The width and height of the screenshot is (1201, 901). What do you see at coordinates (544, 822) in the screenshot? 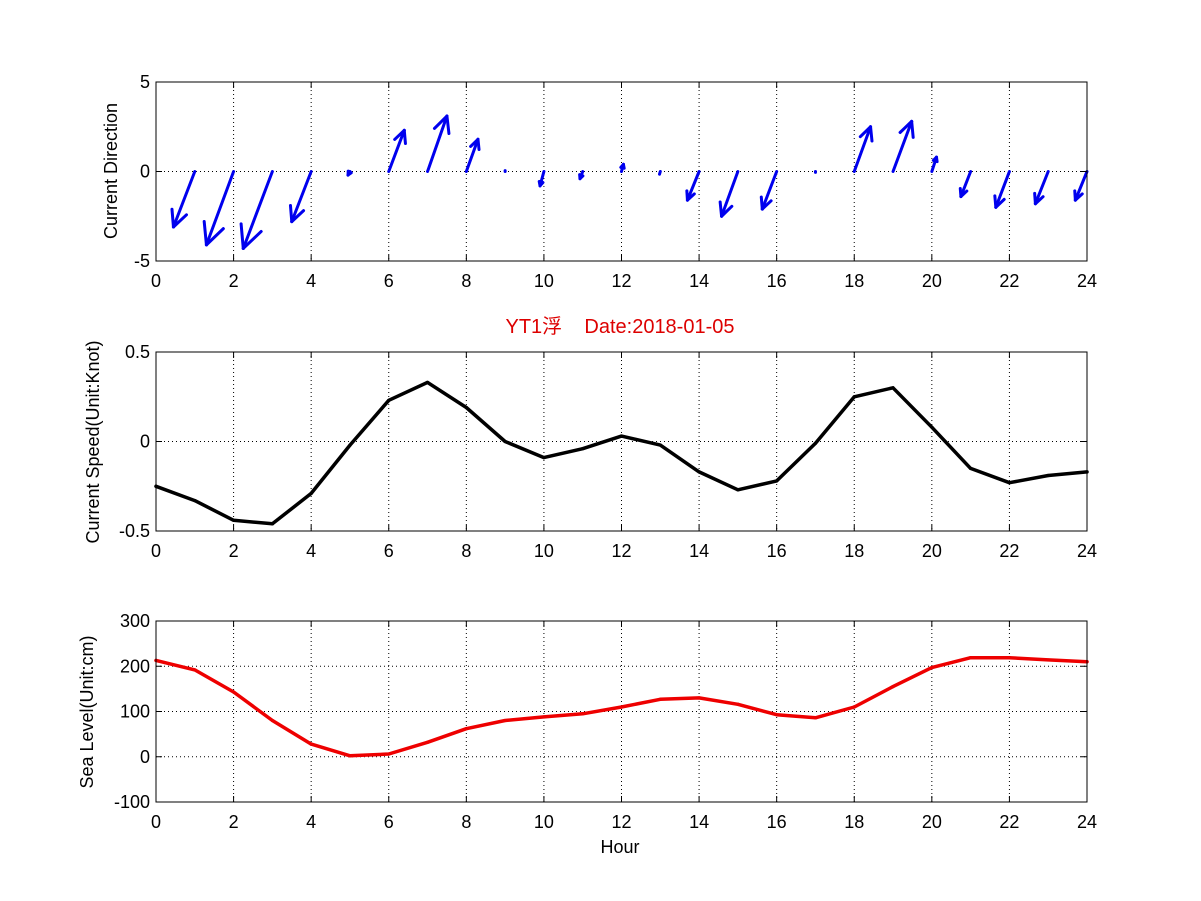
I see `sea-level-xtick-label: 10` at bounding box center [544, 822].